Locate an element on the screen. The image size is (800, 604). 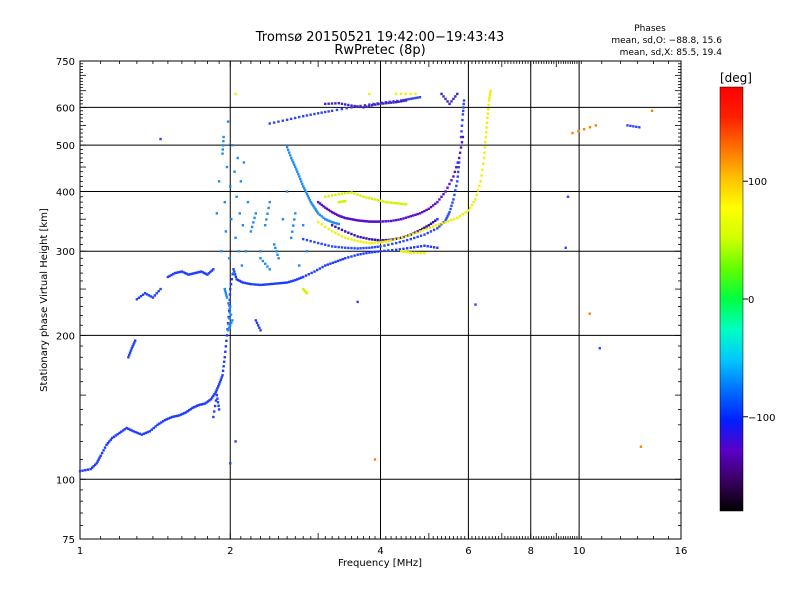
colorbar-gradient is located at coordinates (731, 299).